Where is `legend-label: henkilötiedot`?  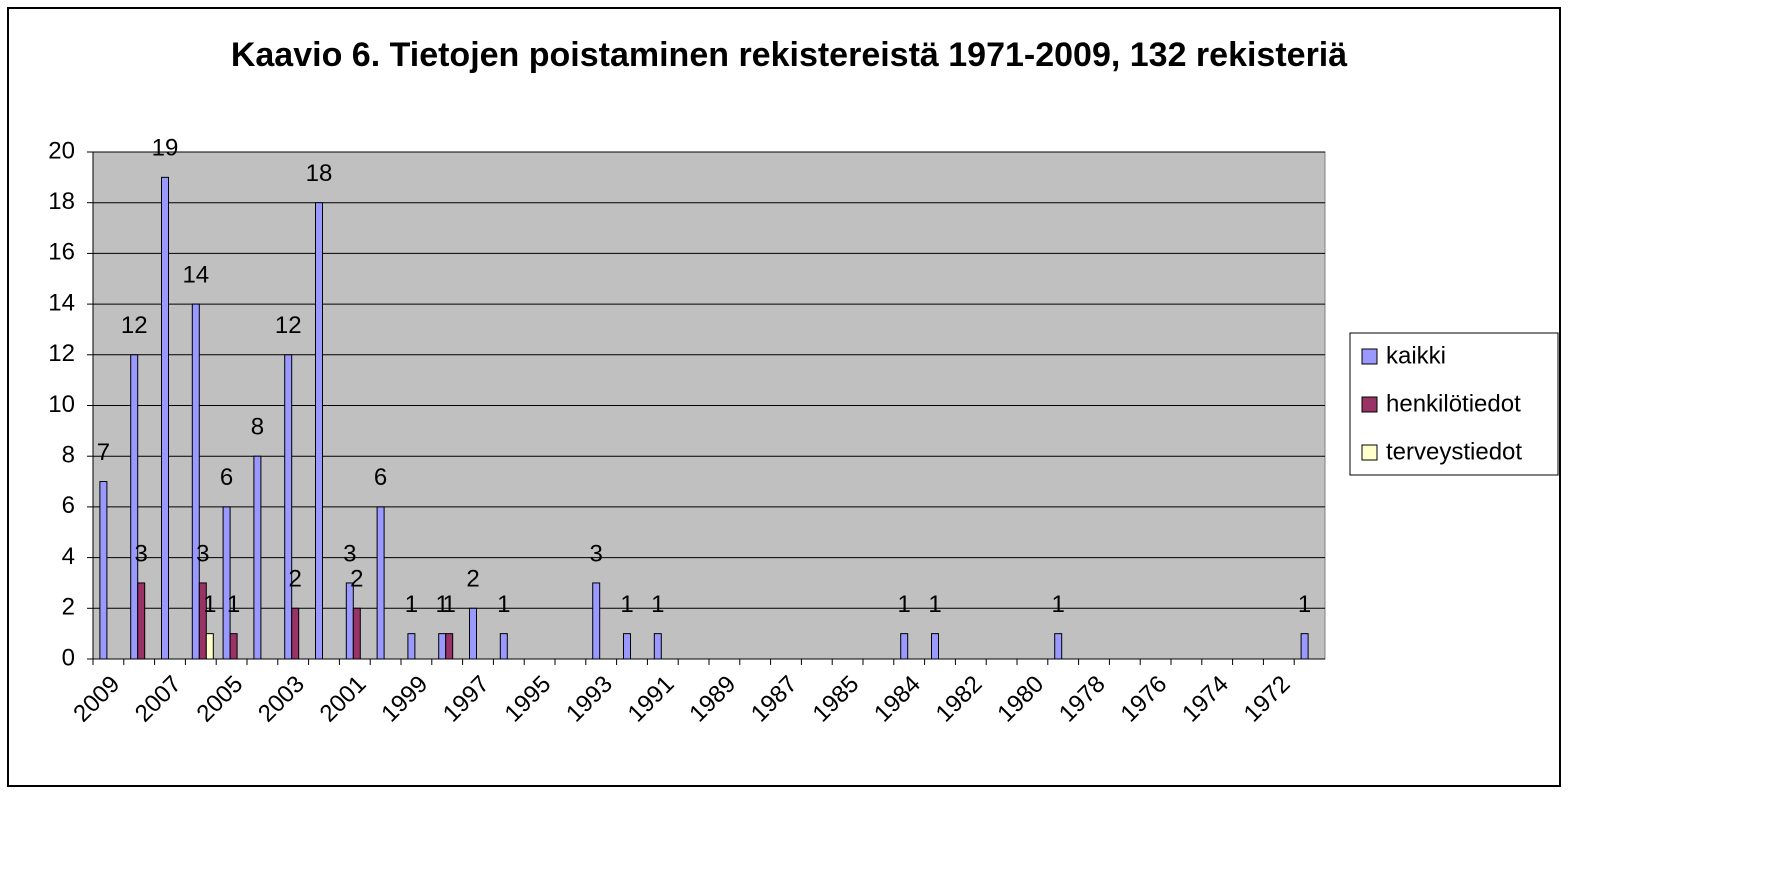 legend-label: henkilötiedot is located at coordinates (1453, 403).